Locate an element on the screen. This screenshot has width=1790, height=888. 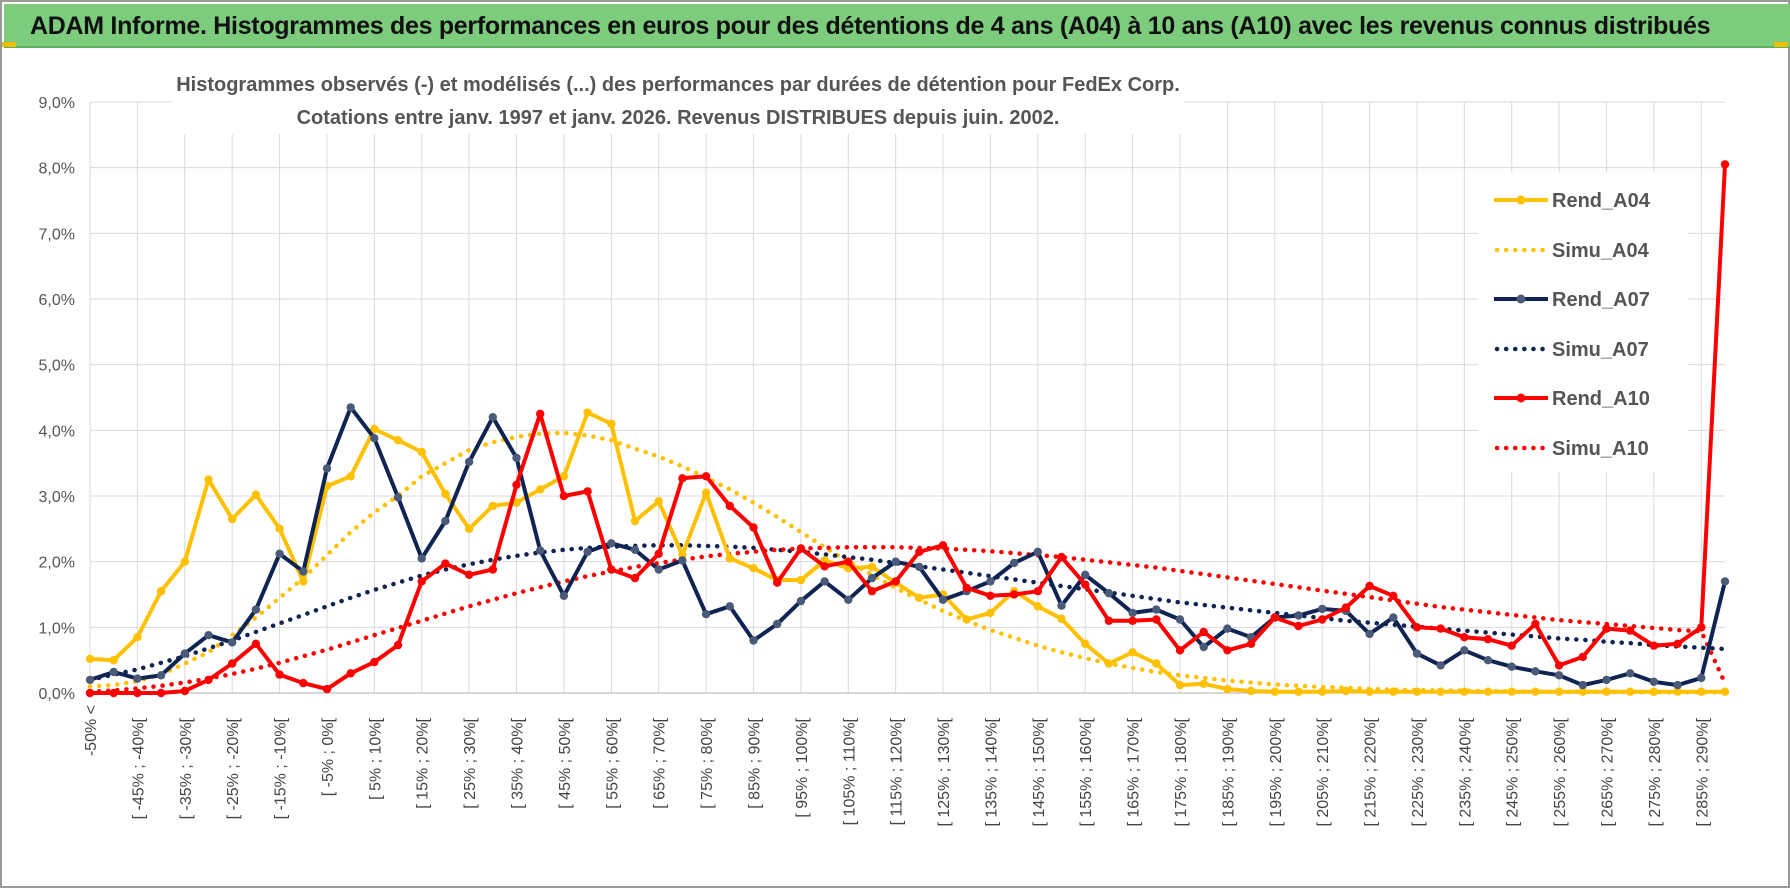
legend-marker-rend_a04 is located at coordinates (1521, 200).